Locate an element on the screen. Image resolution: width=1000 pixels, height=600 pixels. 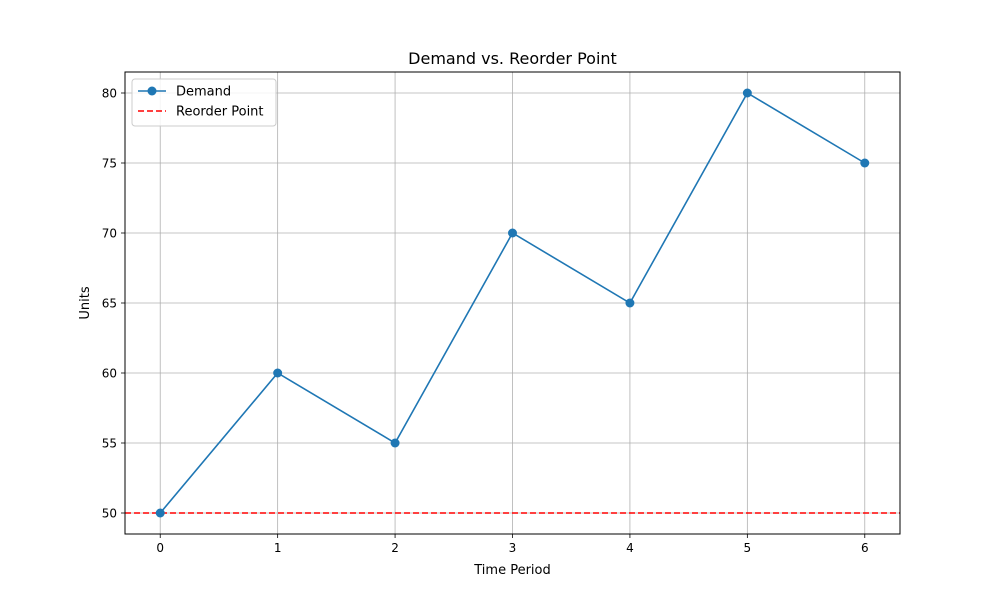
x-tick-label: 2 is located at coordinates (395, 548).